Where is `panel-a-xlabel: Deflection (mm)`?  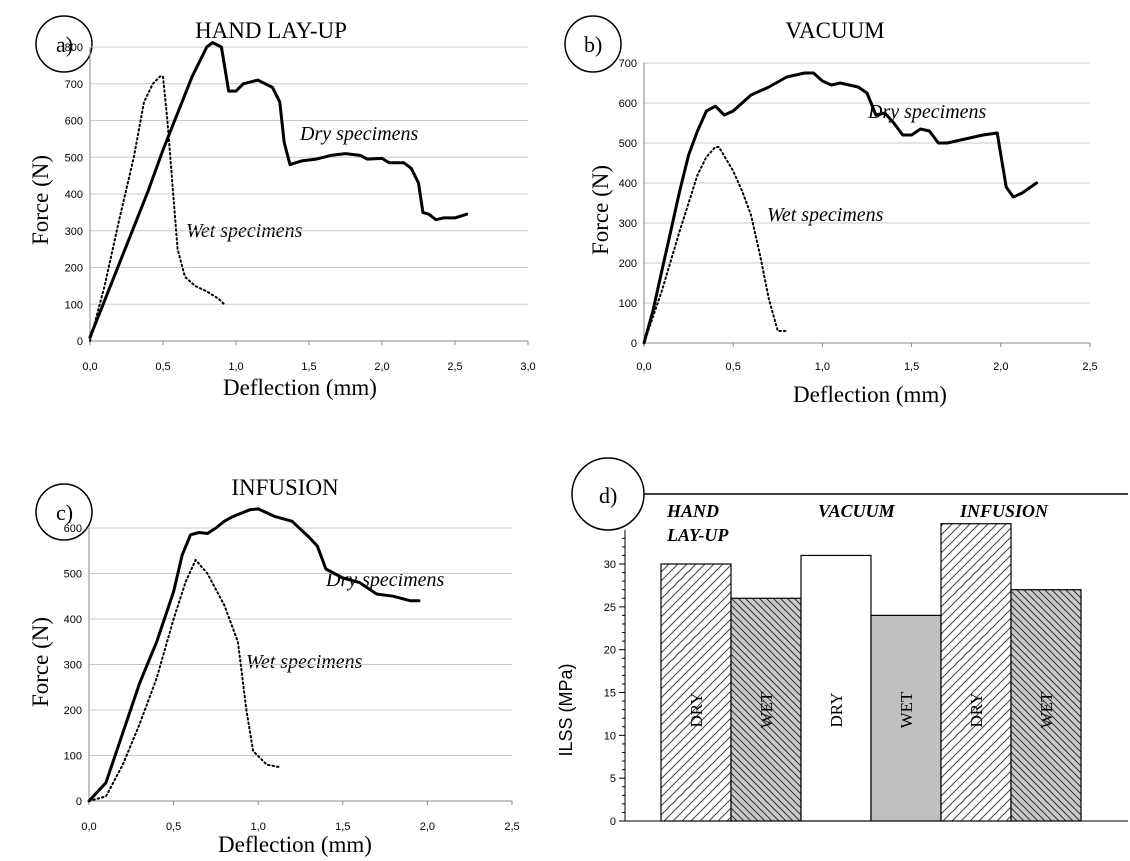
panel-a-xlabel: Deflection (mm) is located at coordinates (300, 387).